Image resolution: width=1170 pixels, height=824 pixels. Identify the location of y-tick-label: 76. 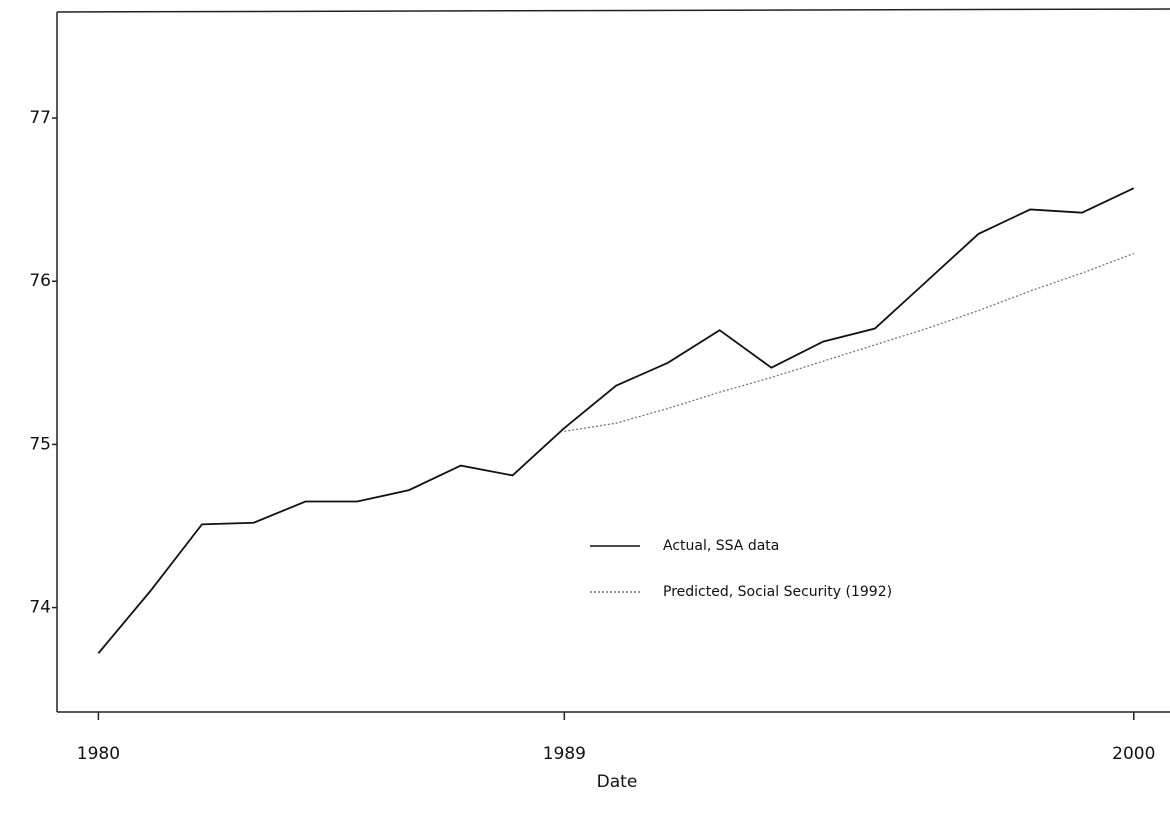
(40, 281).